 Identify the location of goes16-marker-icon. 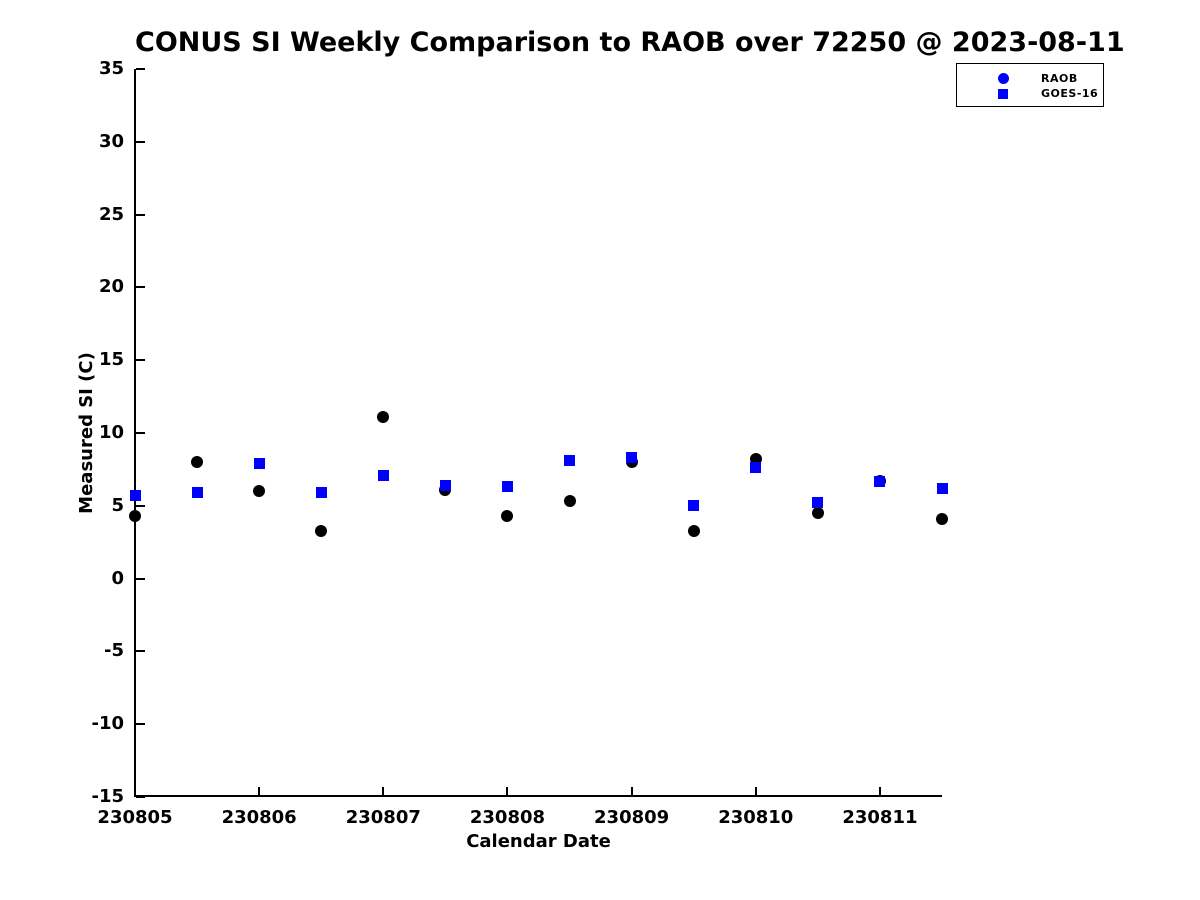
(1003, 93).